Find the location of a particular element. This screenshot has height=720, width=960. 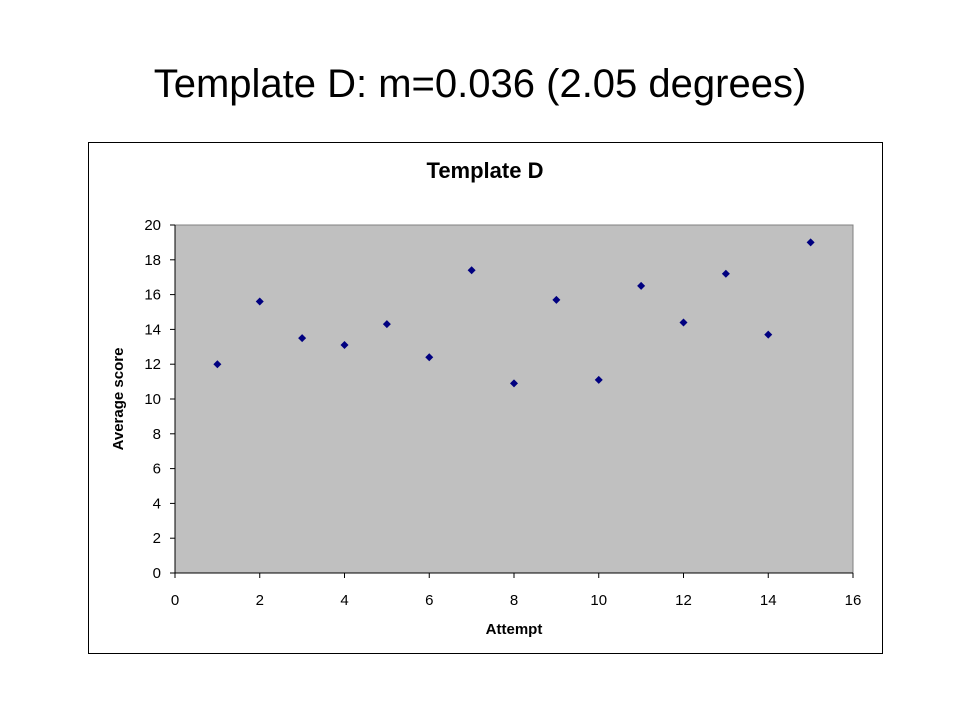

y-tick-label: 20 is located at coordinates (152, 225).